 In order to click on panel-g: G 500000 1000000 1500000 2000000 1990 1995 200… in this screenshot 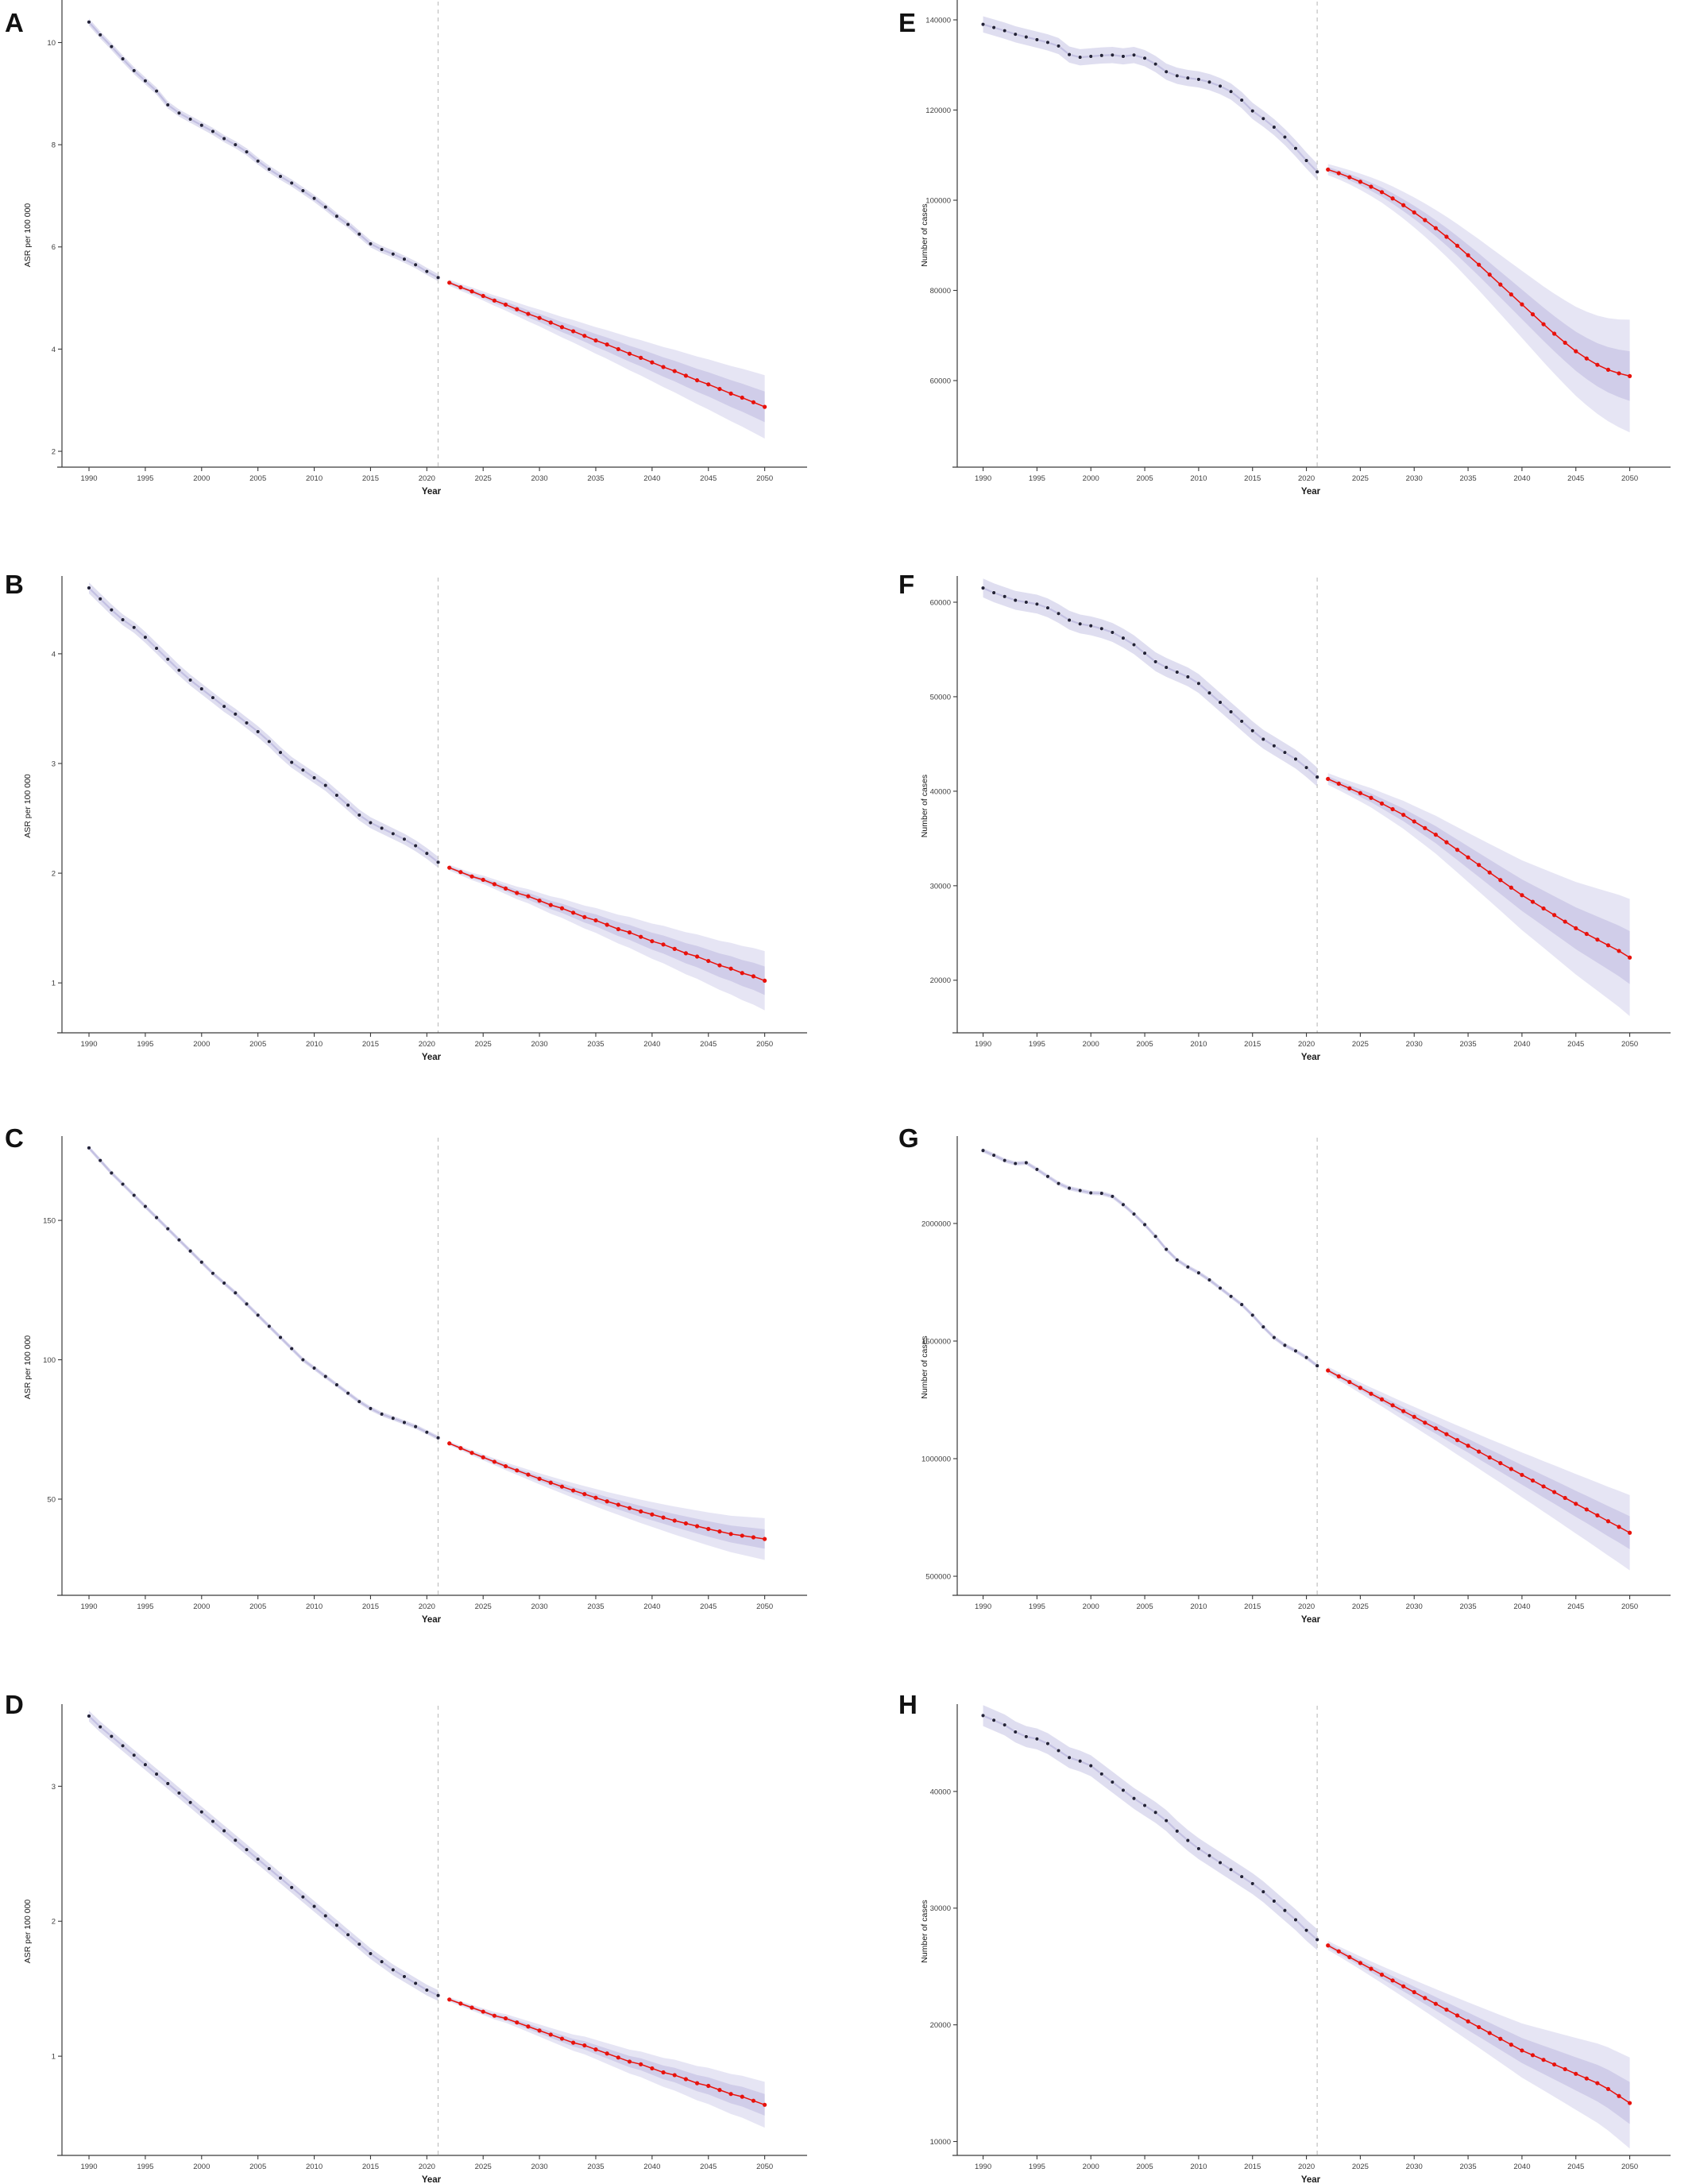, I will do `click(1272, 1364)`.